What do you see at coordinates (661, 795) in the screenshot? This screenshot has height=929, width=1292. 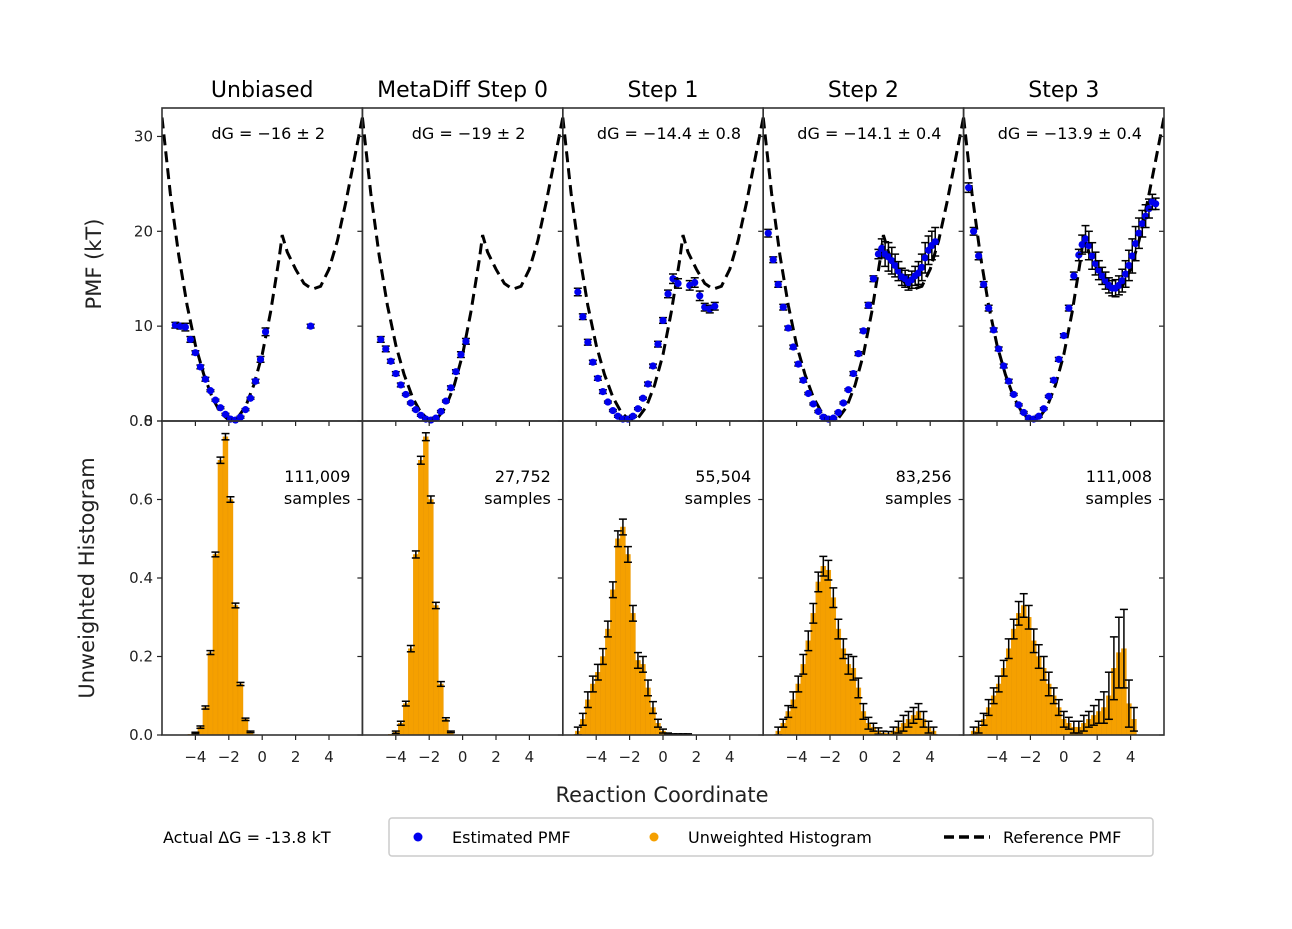 I see `x-axis-label: Reaction Coordinate` at bounding box center [661, 795].